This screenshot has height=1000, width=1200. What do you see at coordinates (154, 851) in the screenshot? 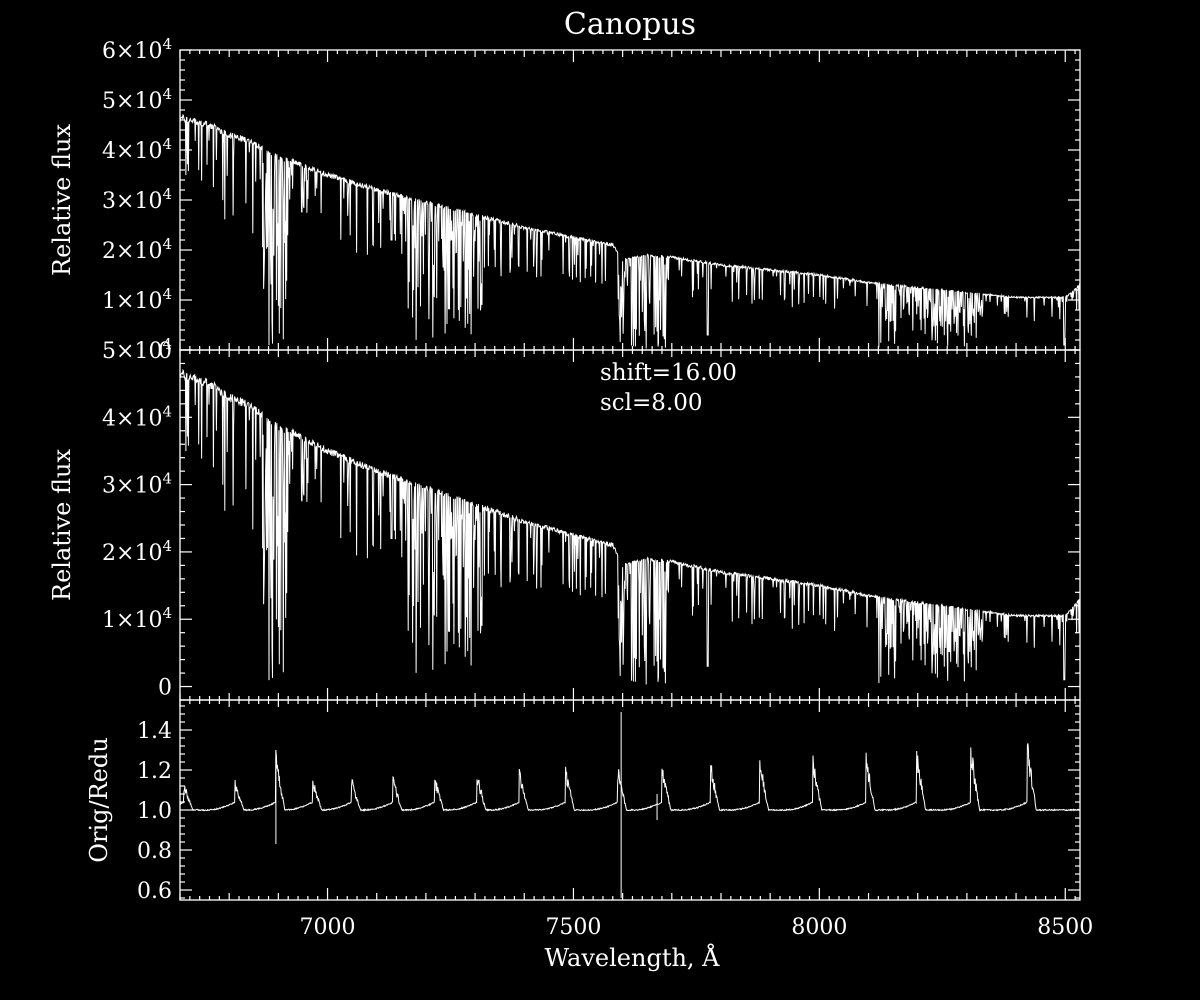
I see `y-tick-label: 0.8` at bounding box center [154, 851].